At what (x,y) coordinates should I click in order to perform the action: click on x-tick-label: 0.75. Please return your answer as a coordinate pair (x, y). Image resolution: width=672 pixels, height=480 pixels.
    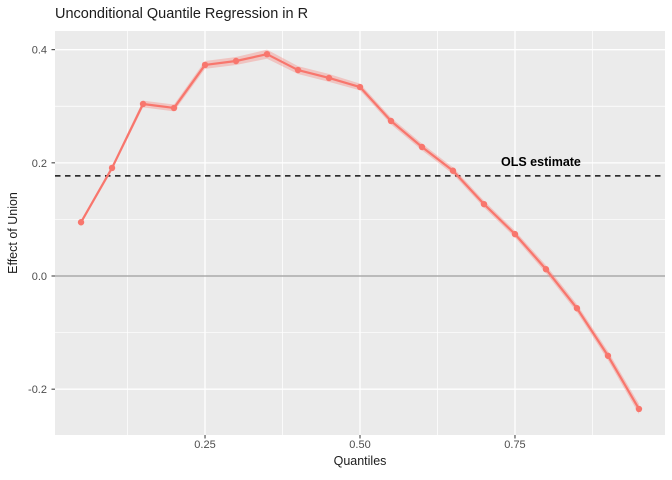
    Looking at the image, I should click on (514, 445).